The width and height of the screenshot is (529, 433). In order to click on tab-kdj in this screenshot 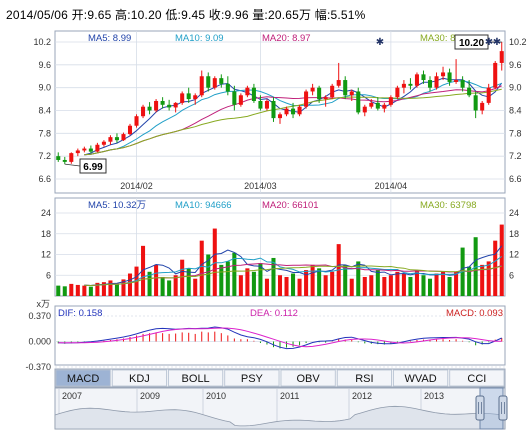, I will do `click(139, 378)`.